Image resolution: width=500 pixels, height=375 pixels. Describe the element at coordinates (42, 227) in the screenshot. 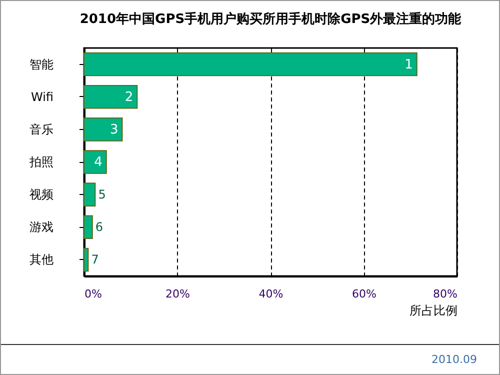

I see `y-tick-label: 游戏` at that location.